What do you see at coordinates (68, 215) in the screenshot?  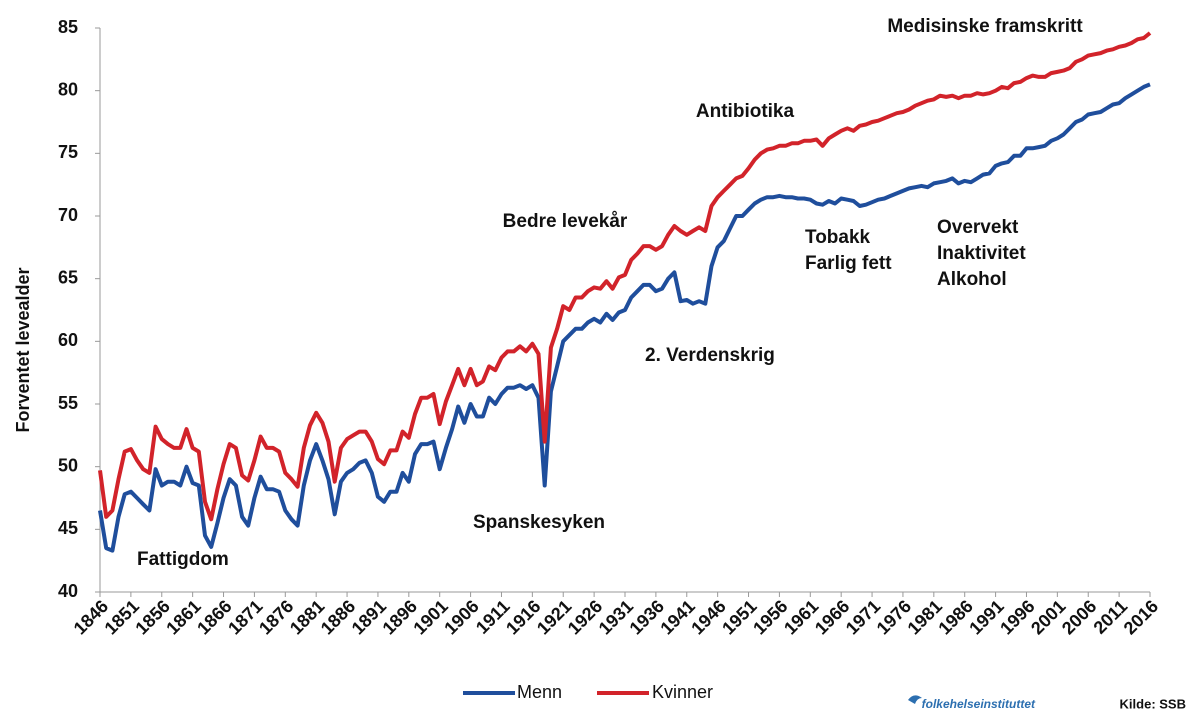 I see `y-tick-label: 70` at bounding box center [68, 215].